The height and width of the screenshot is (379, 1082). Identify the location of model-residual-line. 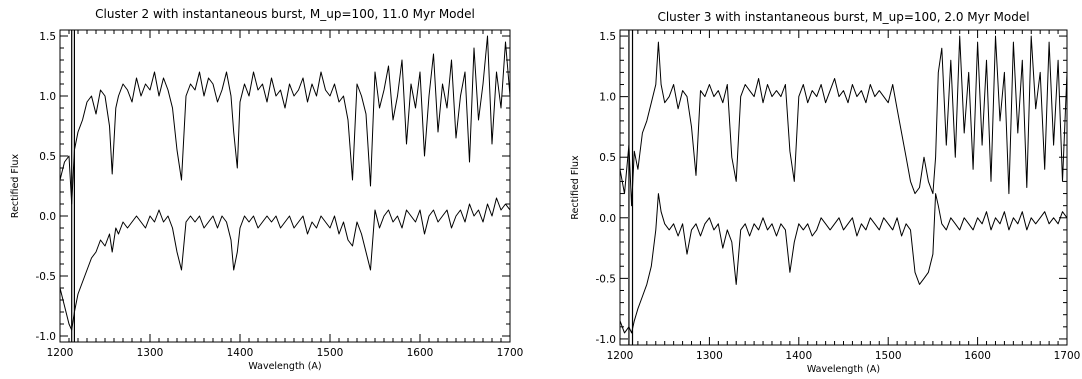
(285, 264).